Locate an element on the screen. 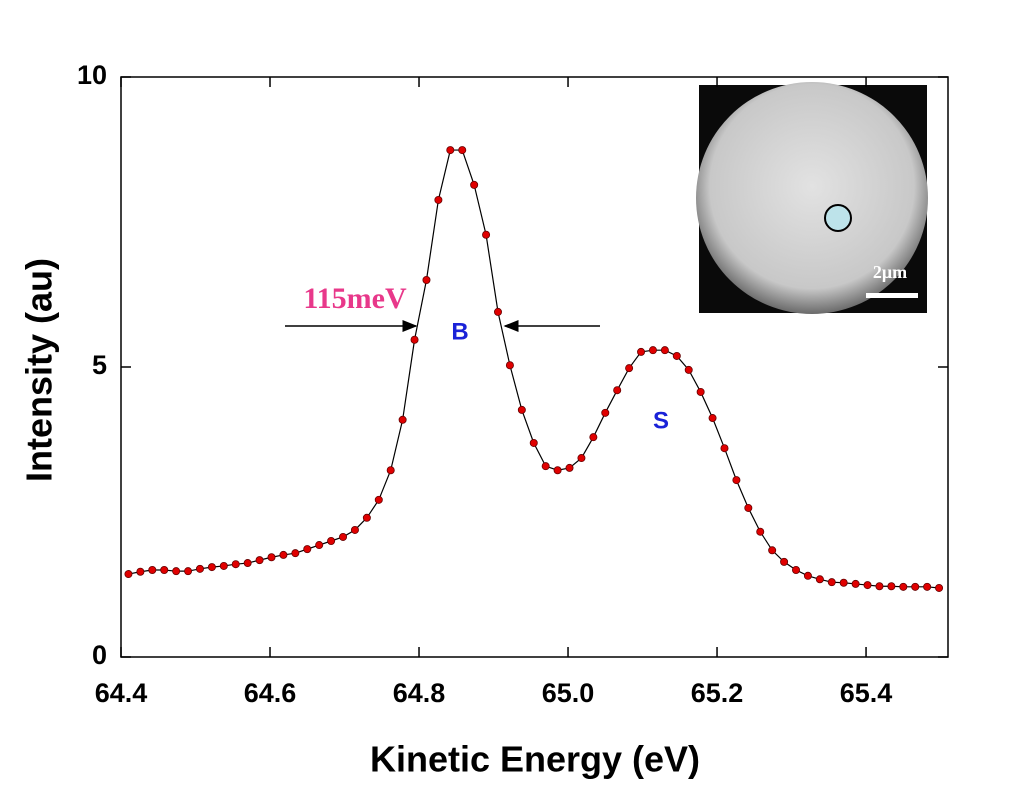 The height and width of the screenshot is (786, 1024). x-tick-label: 64.8 is located at coordinates (419, 693).